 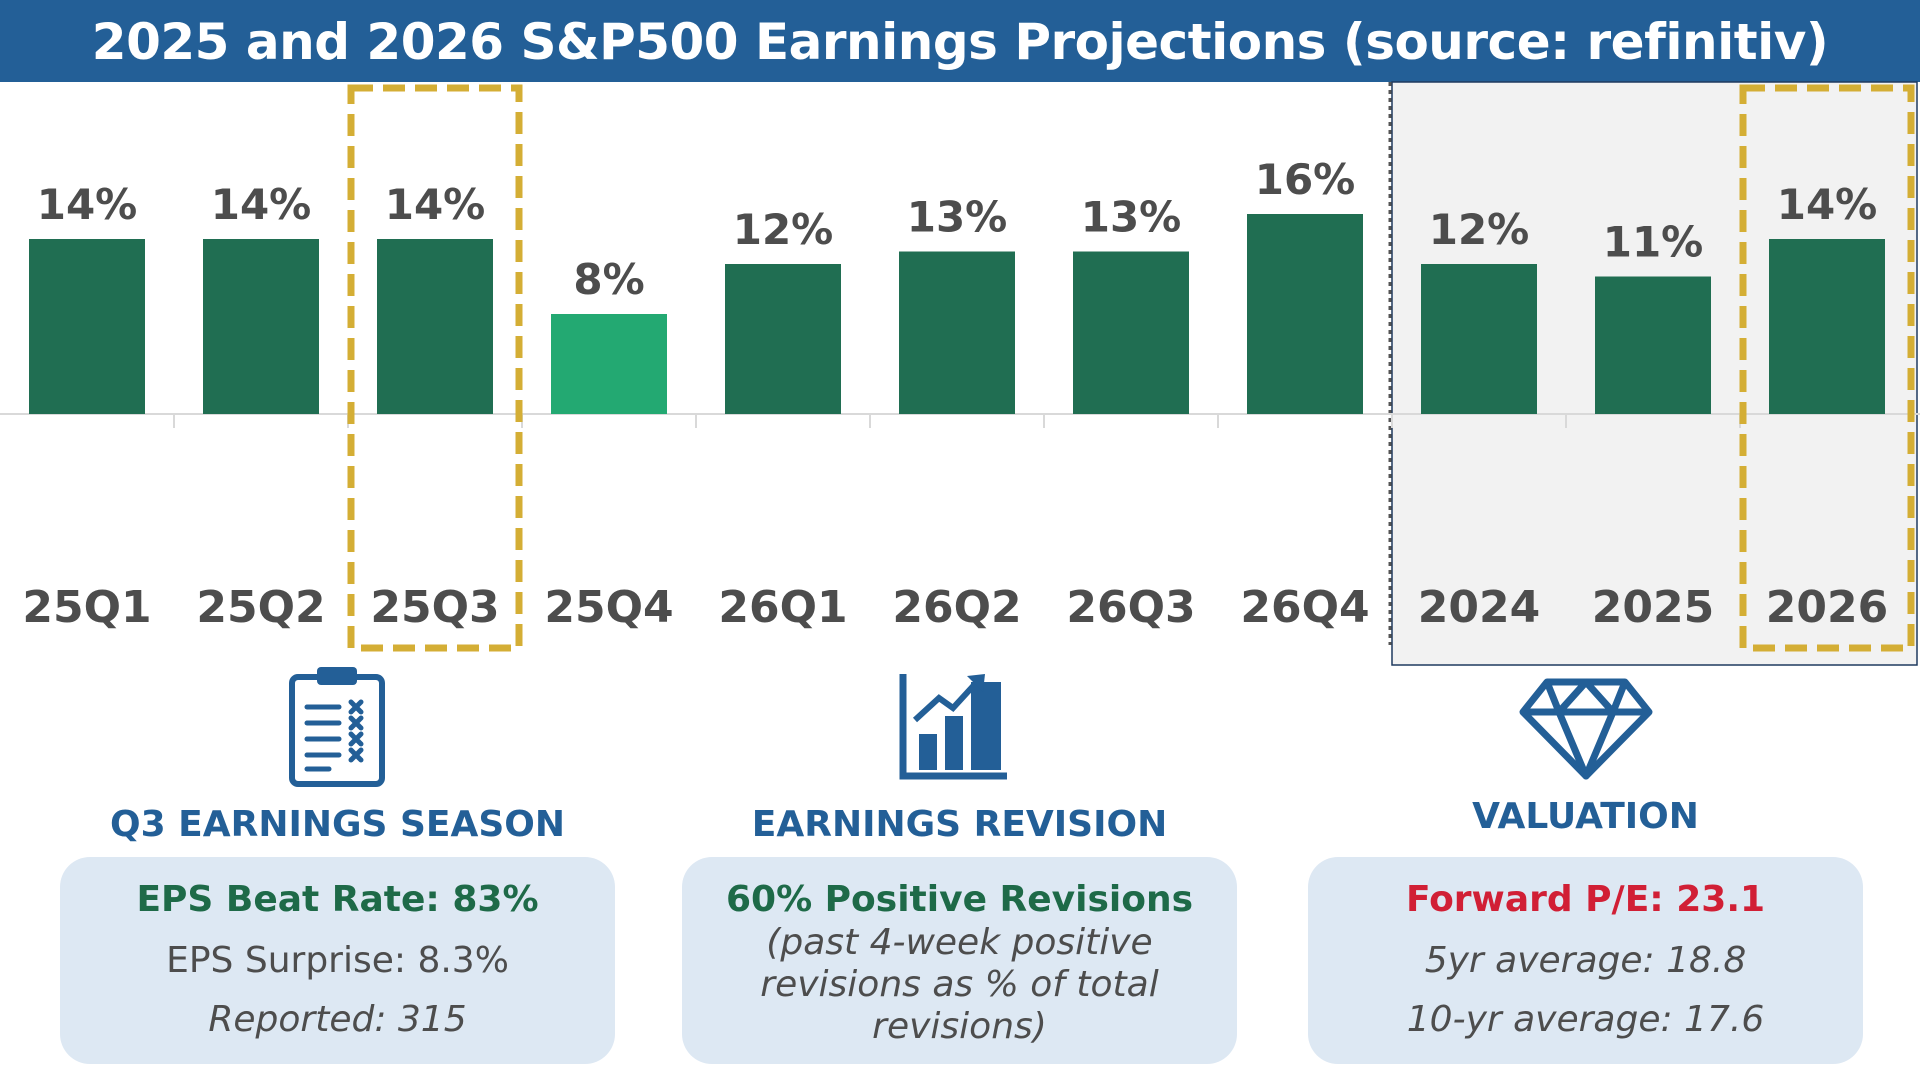 I want to click on data-label-2026: 14%, so click(x=1827, y=204).